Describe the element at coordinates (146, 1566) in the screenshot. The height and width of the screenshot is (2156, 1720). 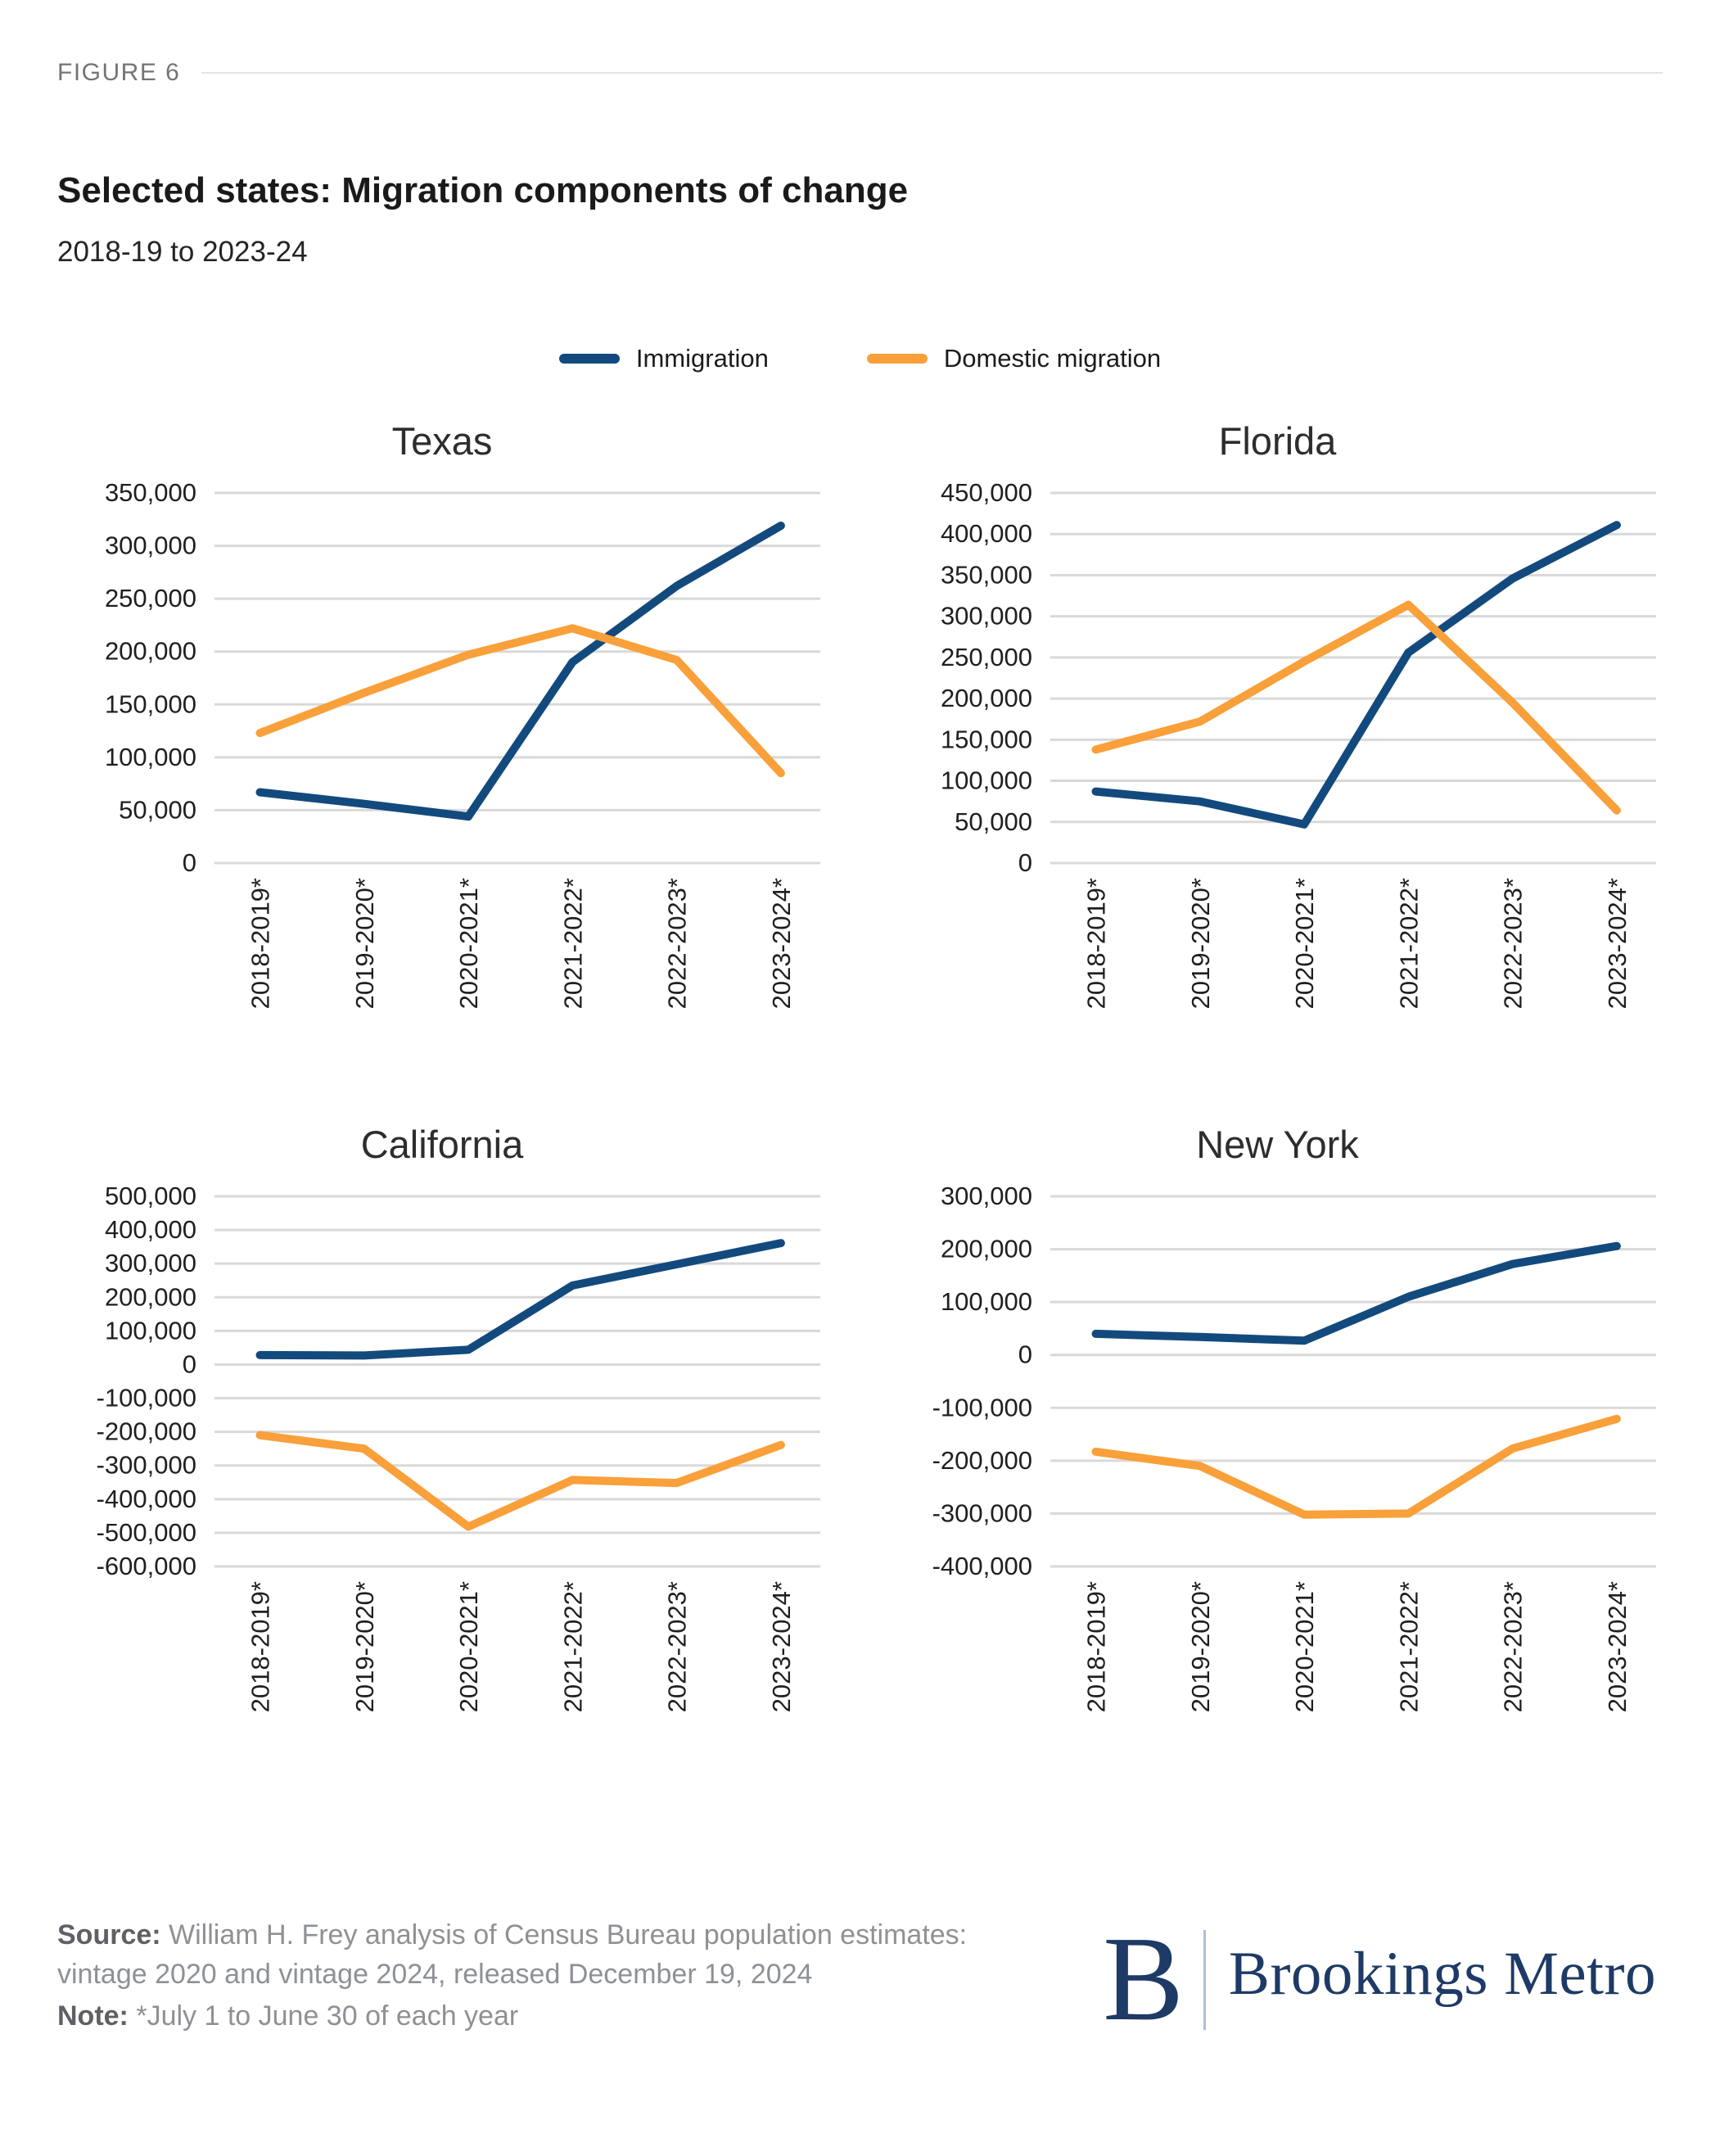
I see `y-tick-label: -600,000` at that location.